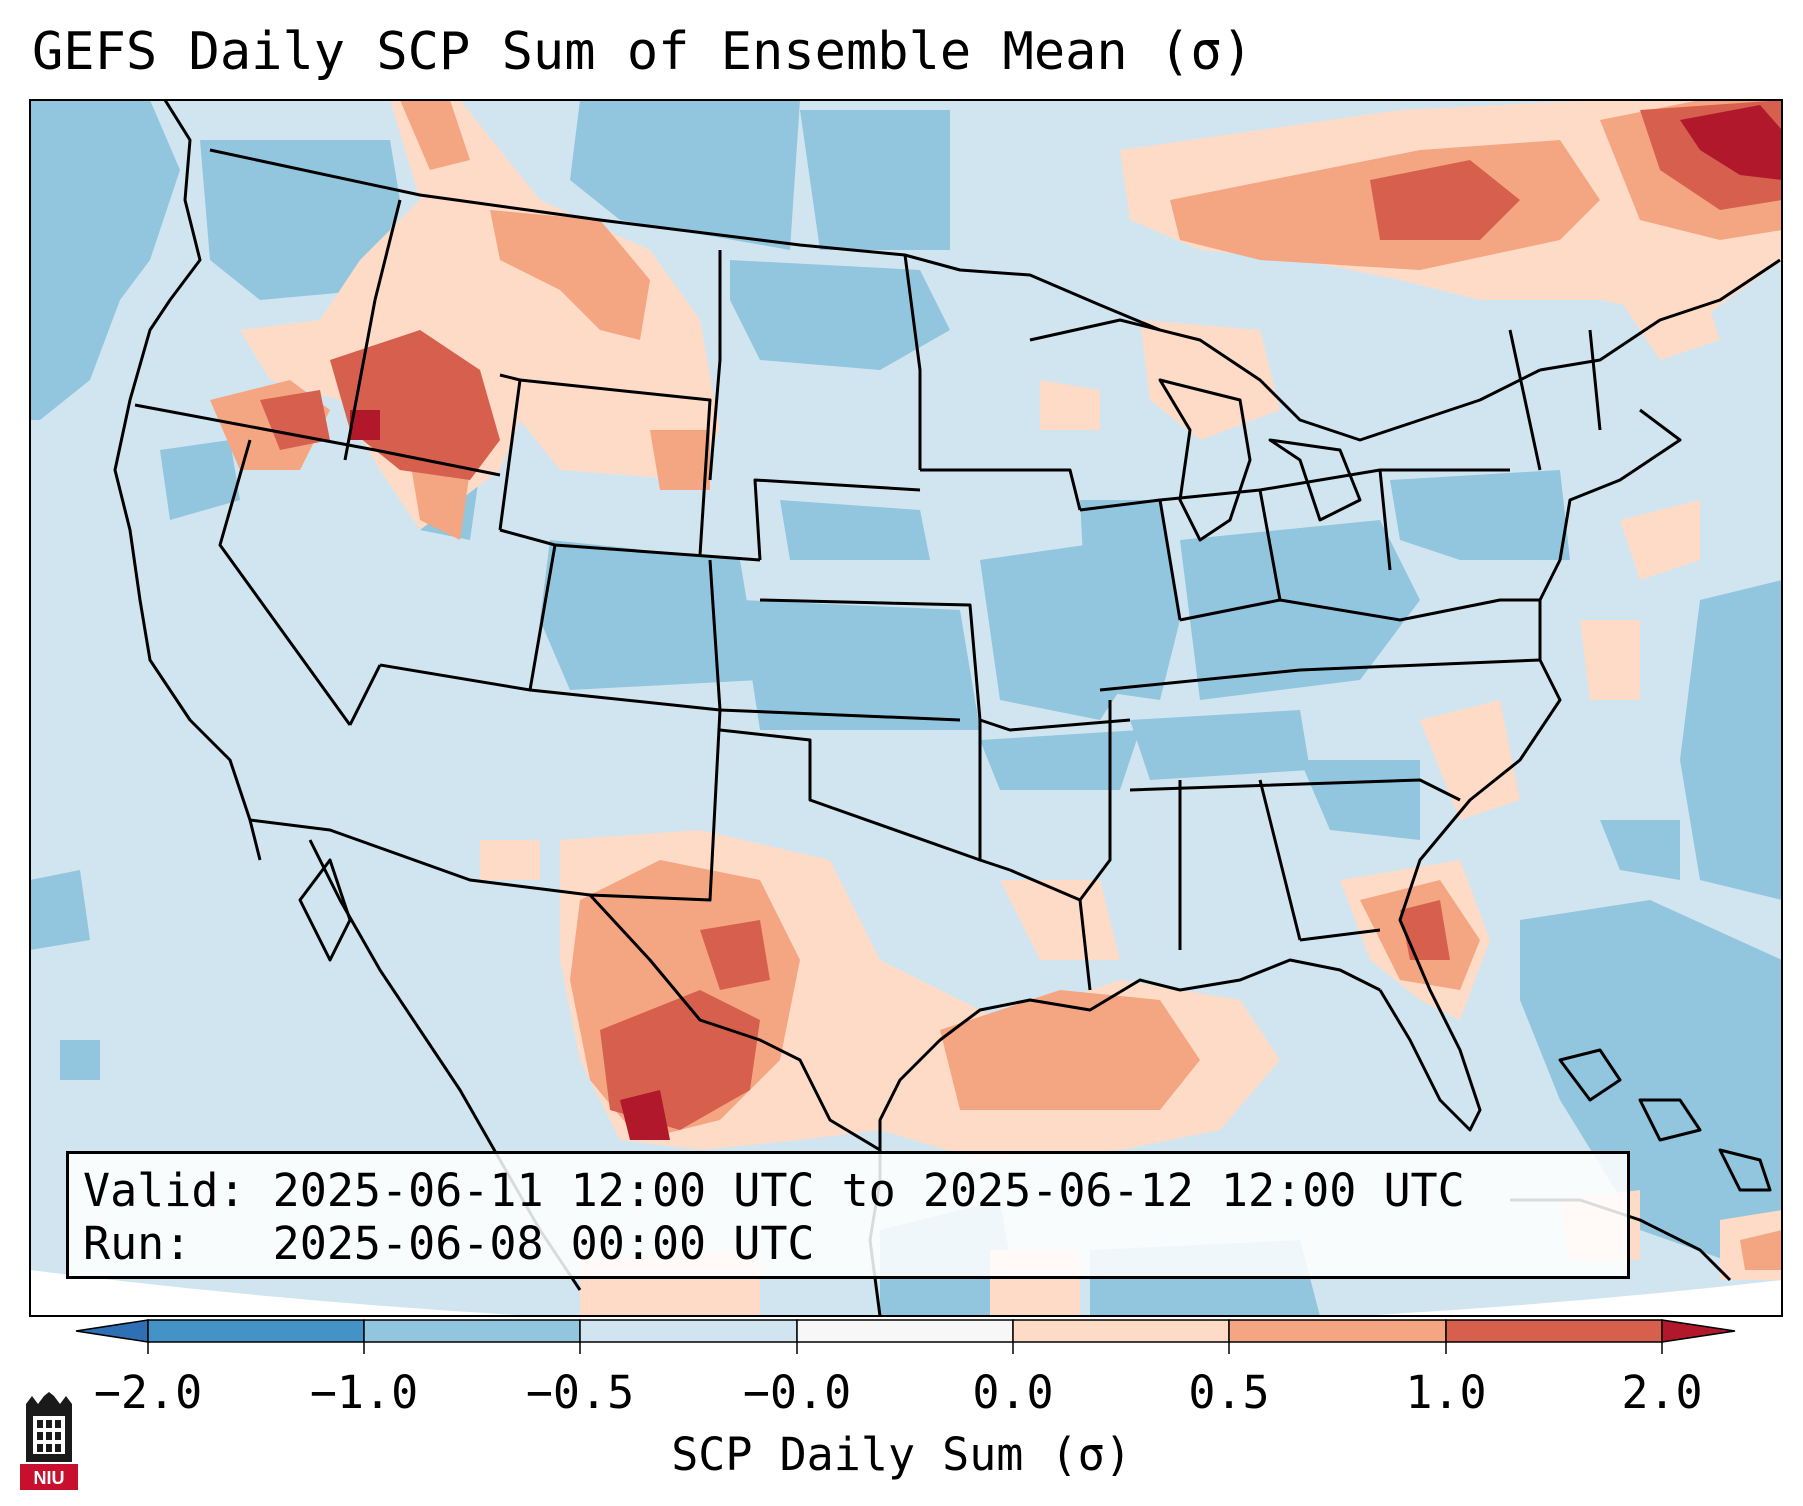 This screenshot has width=1803, height=1506. I want to click on run-label: Run:, so click(137, 1243).